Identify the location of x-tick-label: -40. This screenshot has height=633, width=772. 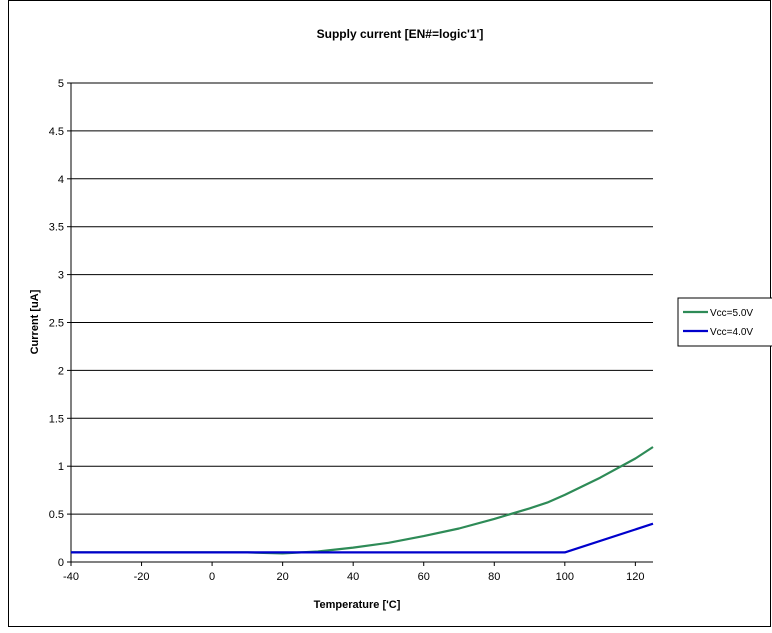
(71, 577).